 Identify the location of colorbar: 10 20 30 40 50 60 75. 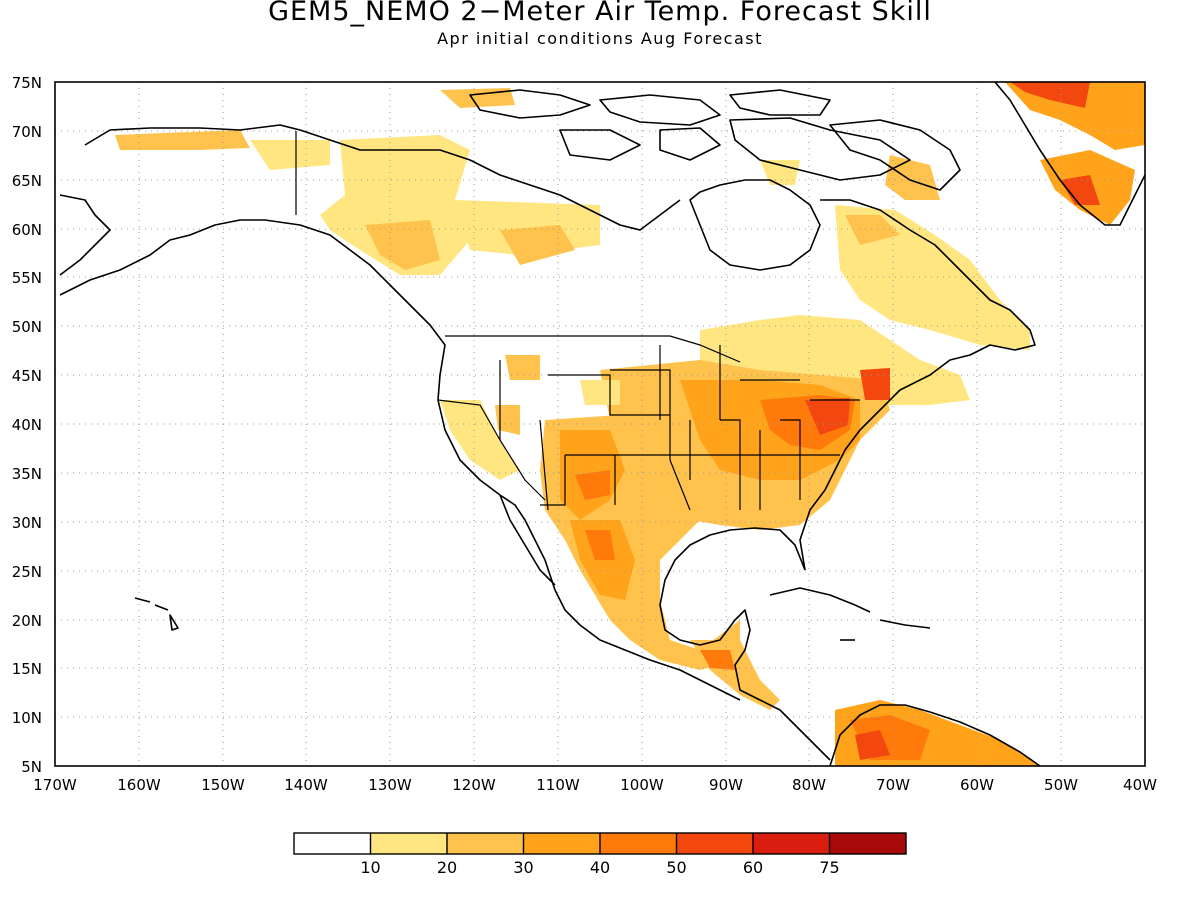
(600, 854).